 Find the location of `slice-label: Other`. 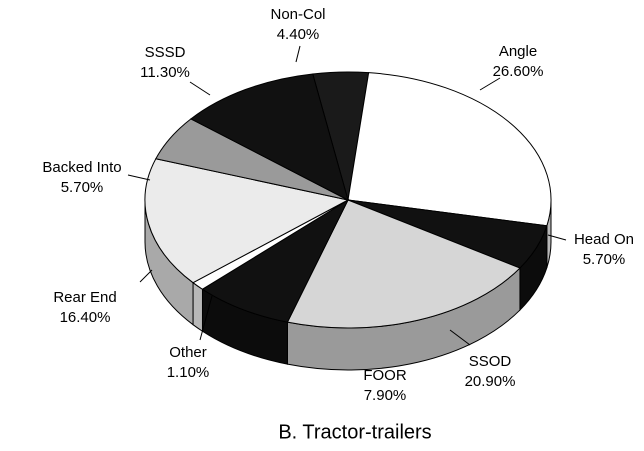

slice-label: Other is located at coordinates (188, 352).